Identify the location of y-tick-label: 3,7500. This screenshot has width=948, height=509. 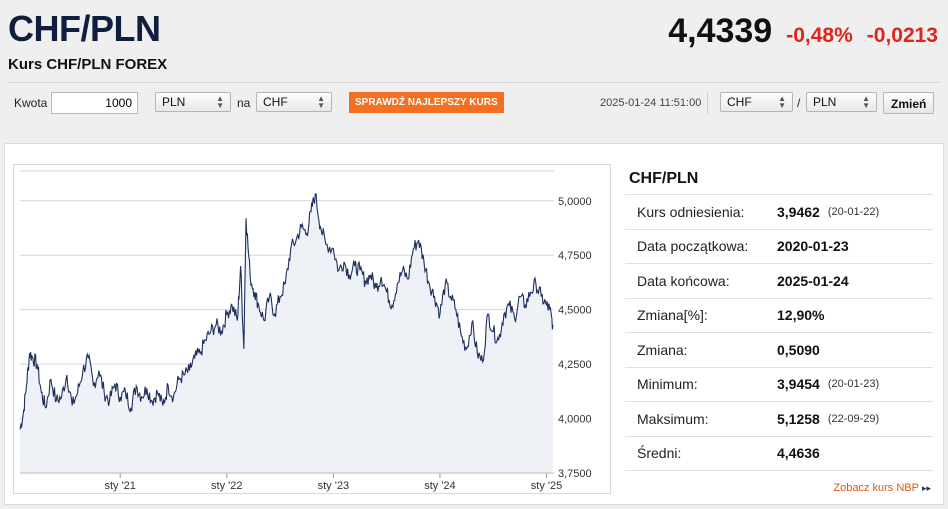
(575, 474).